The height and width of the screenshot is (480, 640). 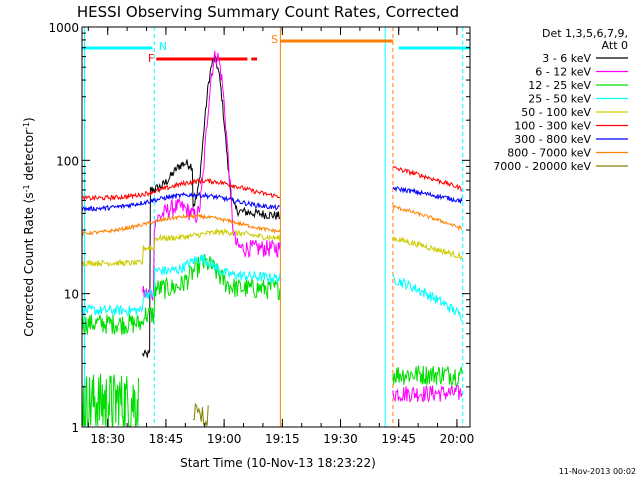 What do you see at coordinates (272, 247) in the screenshot?
I see `series-50-100-kev-line` at bounding box center [272, 247].